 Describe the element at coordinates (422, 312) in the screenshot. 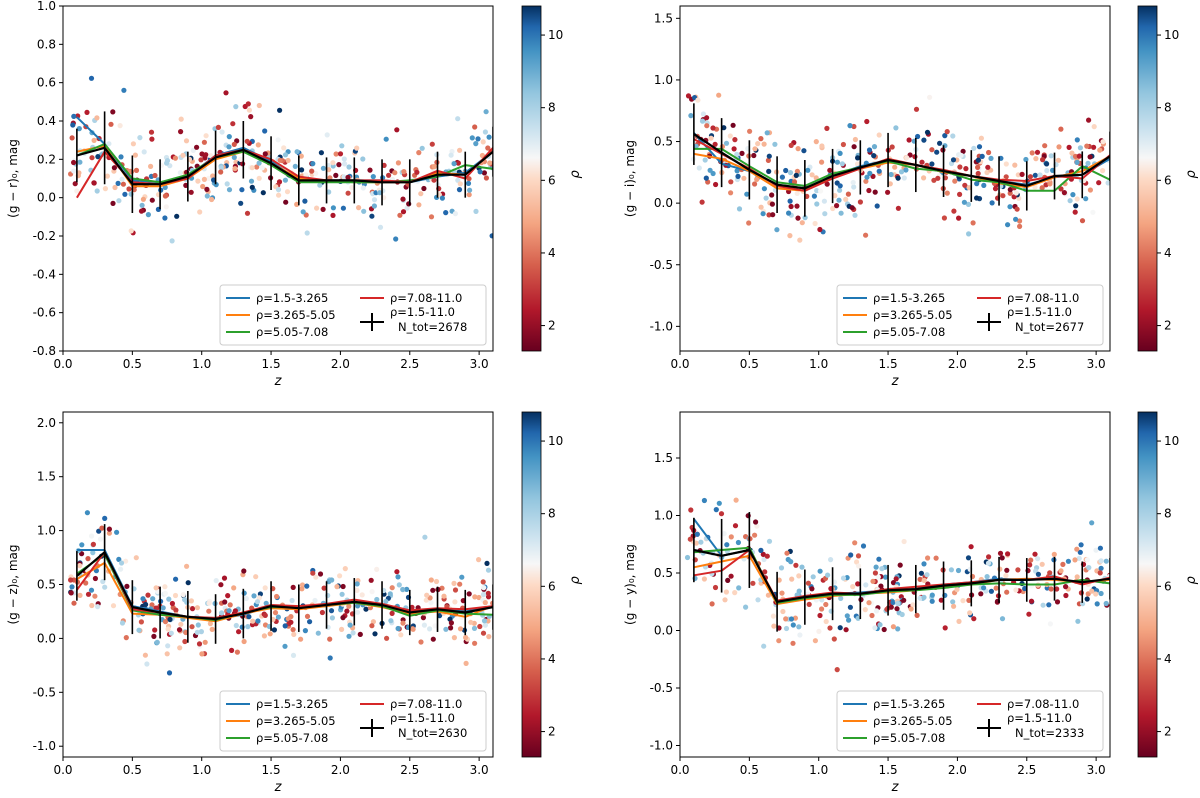

I see `legend-label-all: ρ=1.5-11.0` at that location.